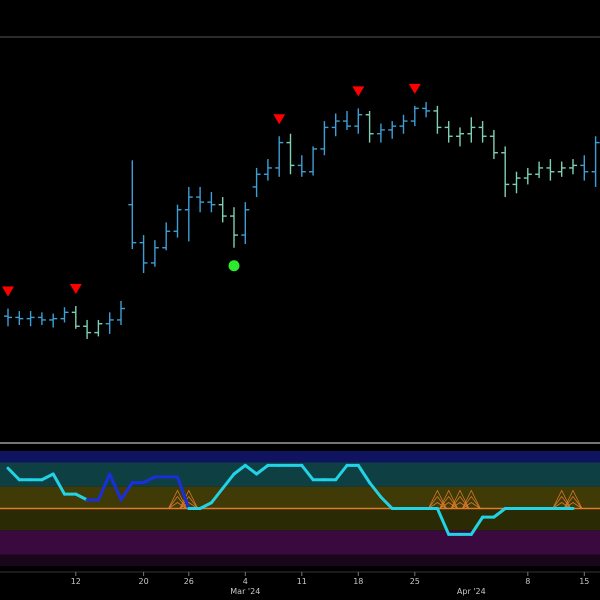  I want to click on axis-tick-label: 25, so click(415, 581).